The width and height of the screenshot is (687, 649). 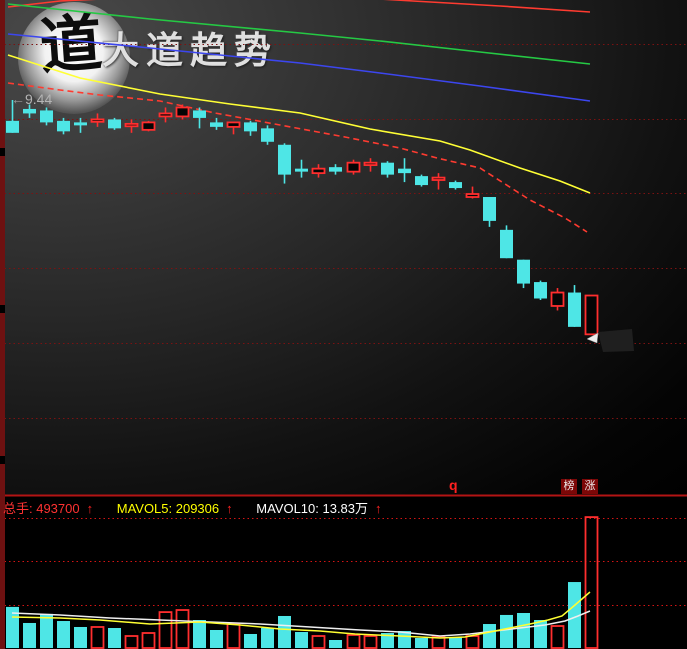 What do you see at coordinates (299, 67) in the screenshot?
I see `ma-blue` at bounding box center [299, 67].